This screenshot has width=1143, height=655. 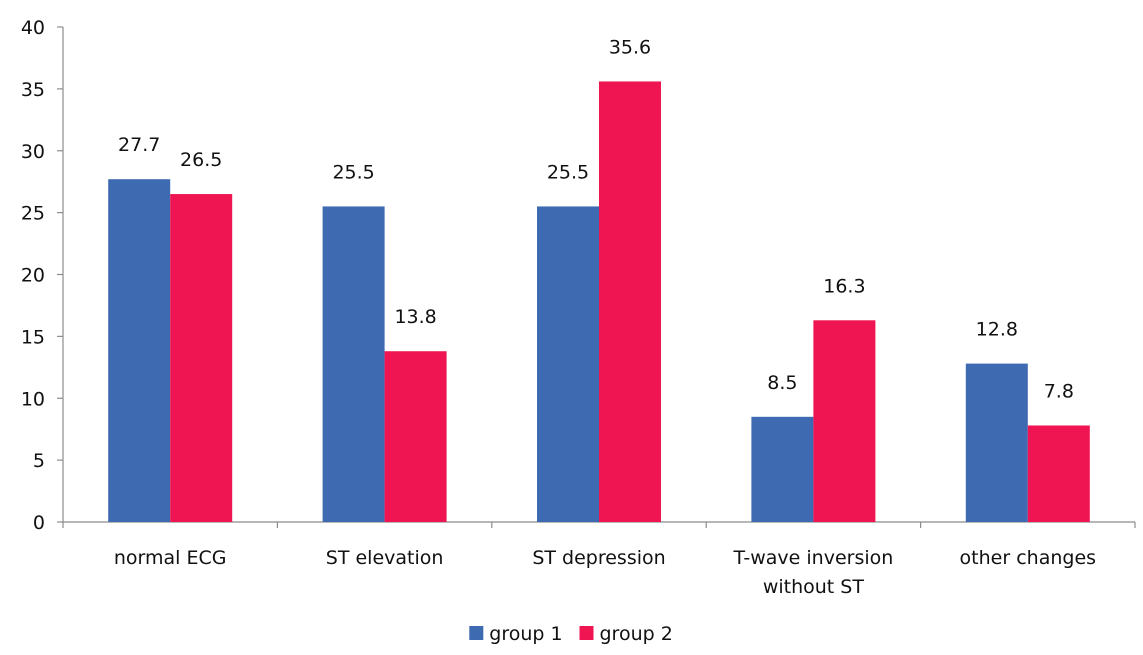 What do you see at coordinates (33, 28) in the screenshot?
I see `y-tick-label: 40` at bounding box center [33, 28].